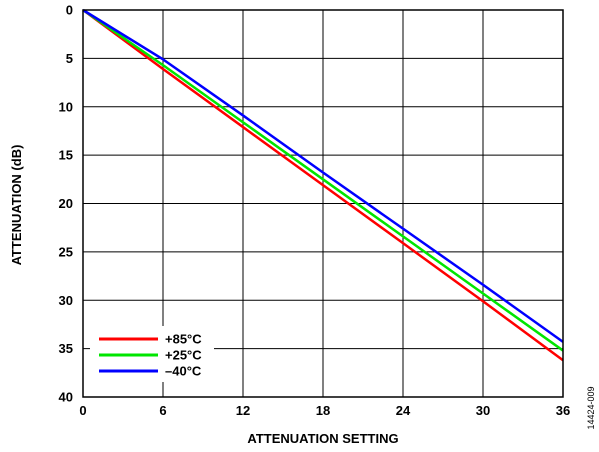 The image size is (599, 452). What do you see at coordinates (16, 205) in the screenshot?
I see `y-axis-label: ATTENUATION (dB)` at bounding box center [16, 205].